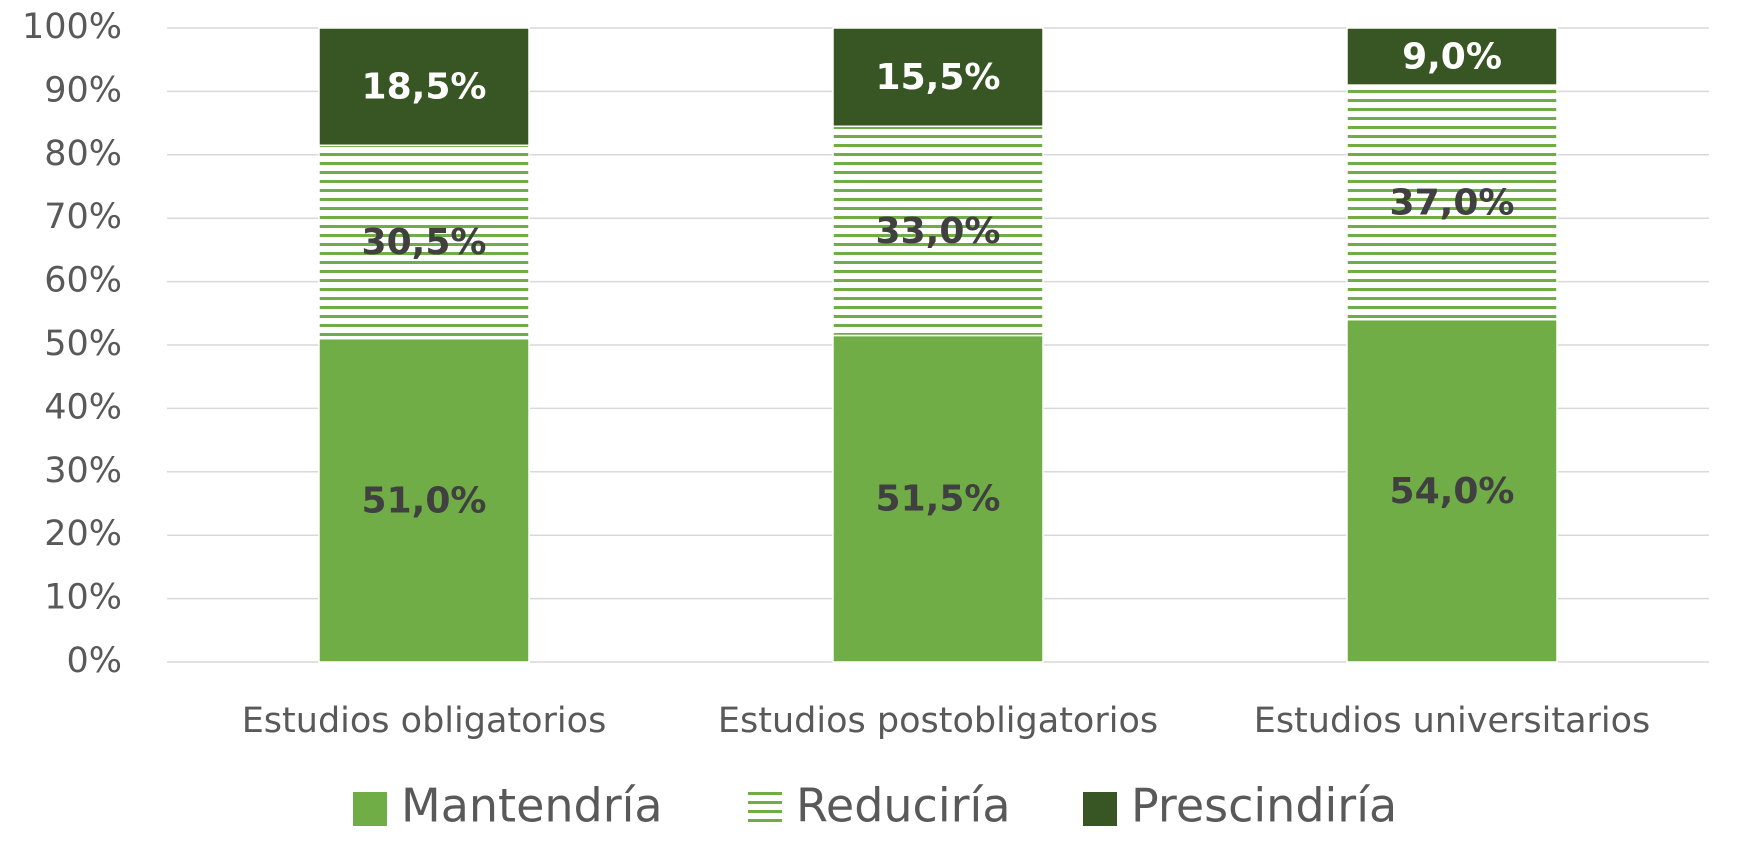  I want to click on data-label: 30,5%, so click(424, 242).